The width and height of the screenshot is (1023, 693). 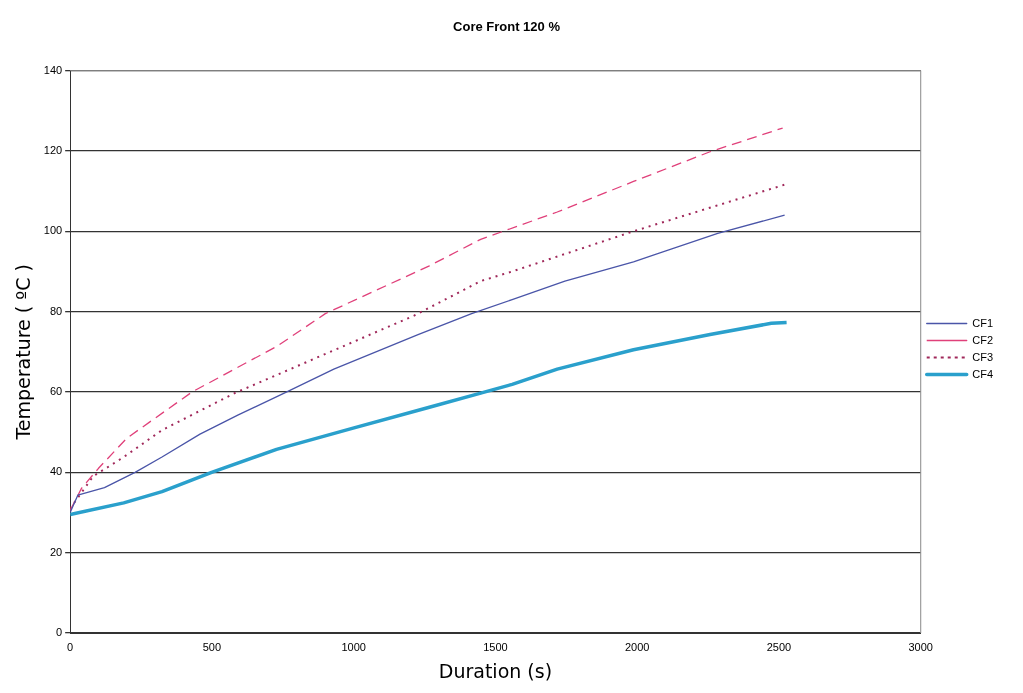 I want to click on x-tick-label: 500, so click(x=212, y=646).